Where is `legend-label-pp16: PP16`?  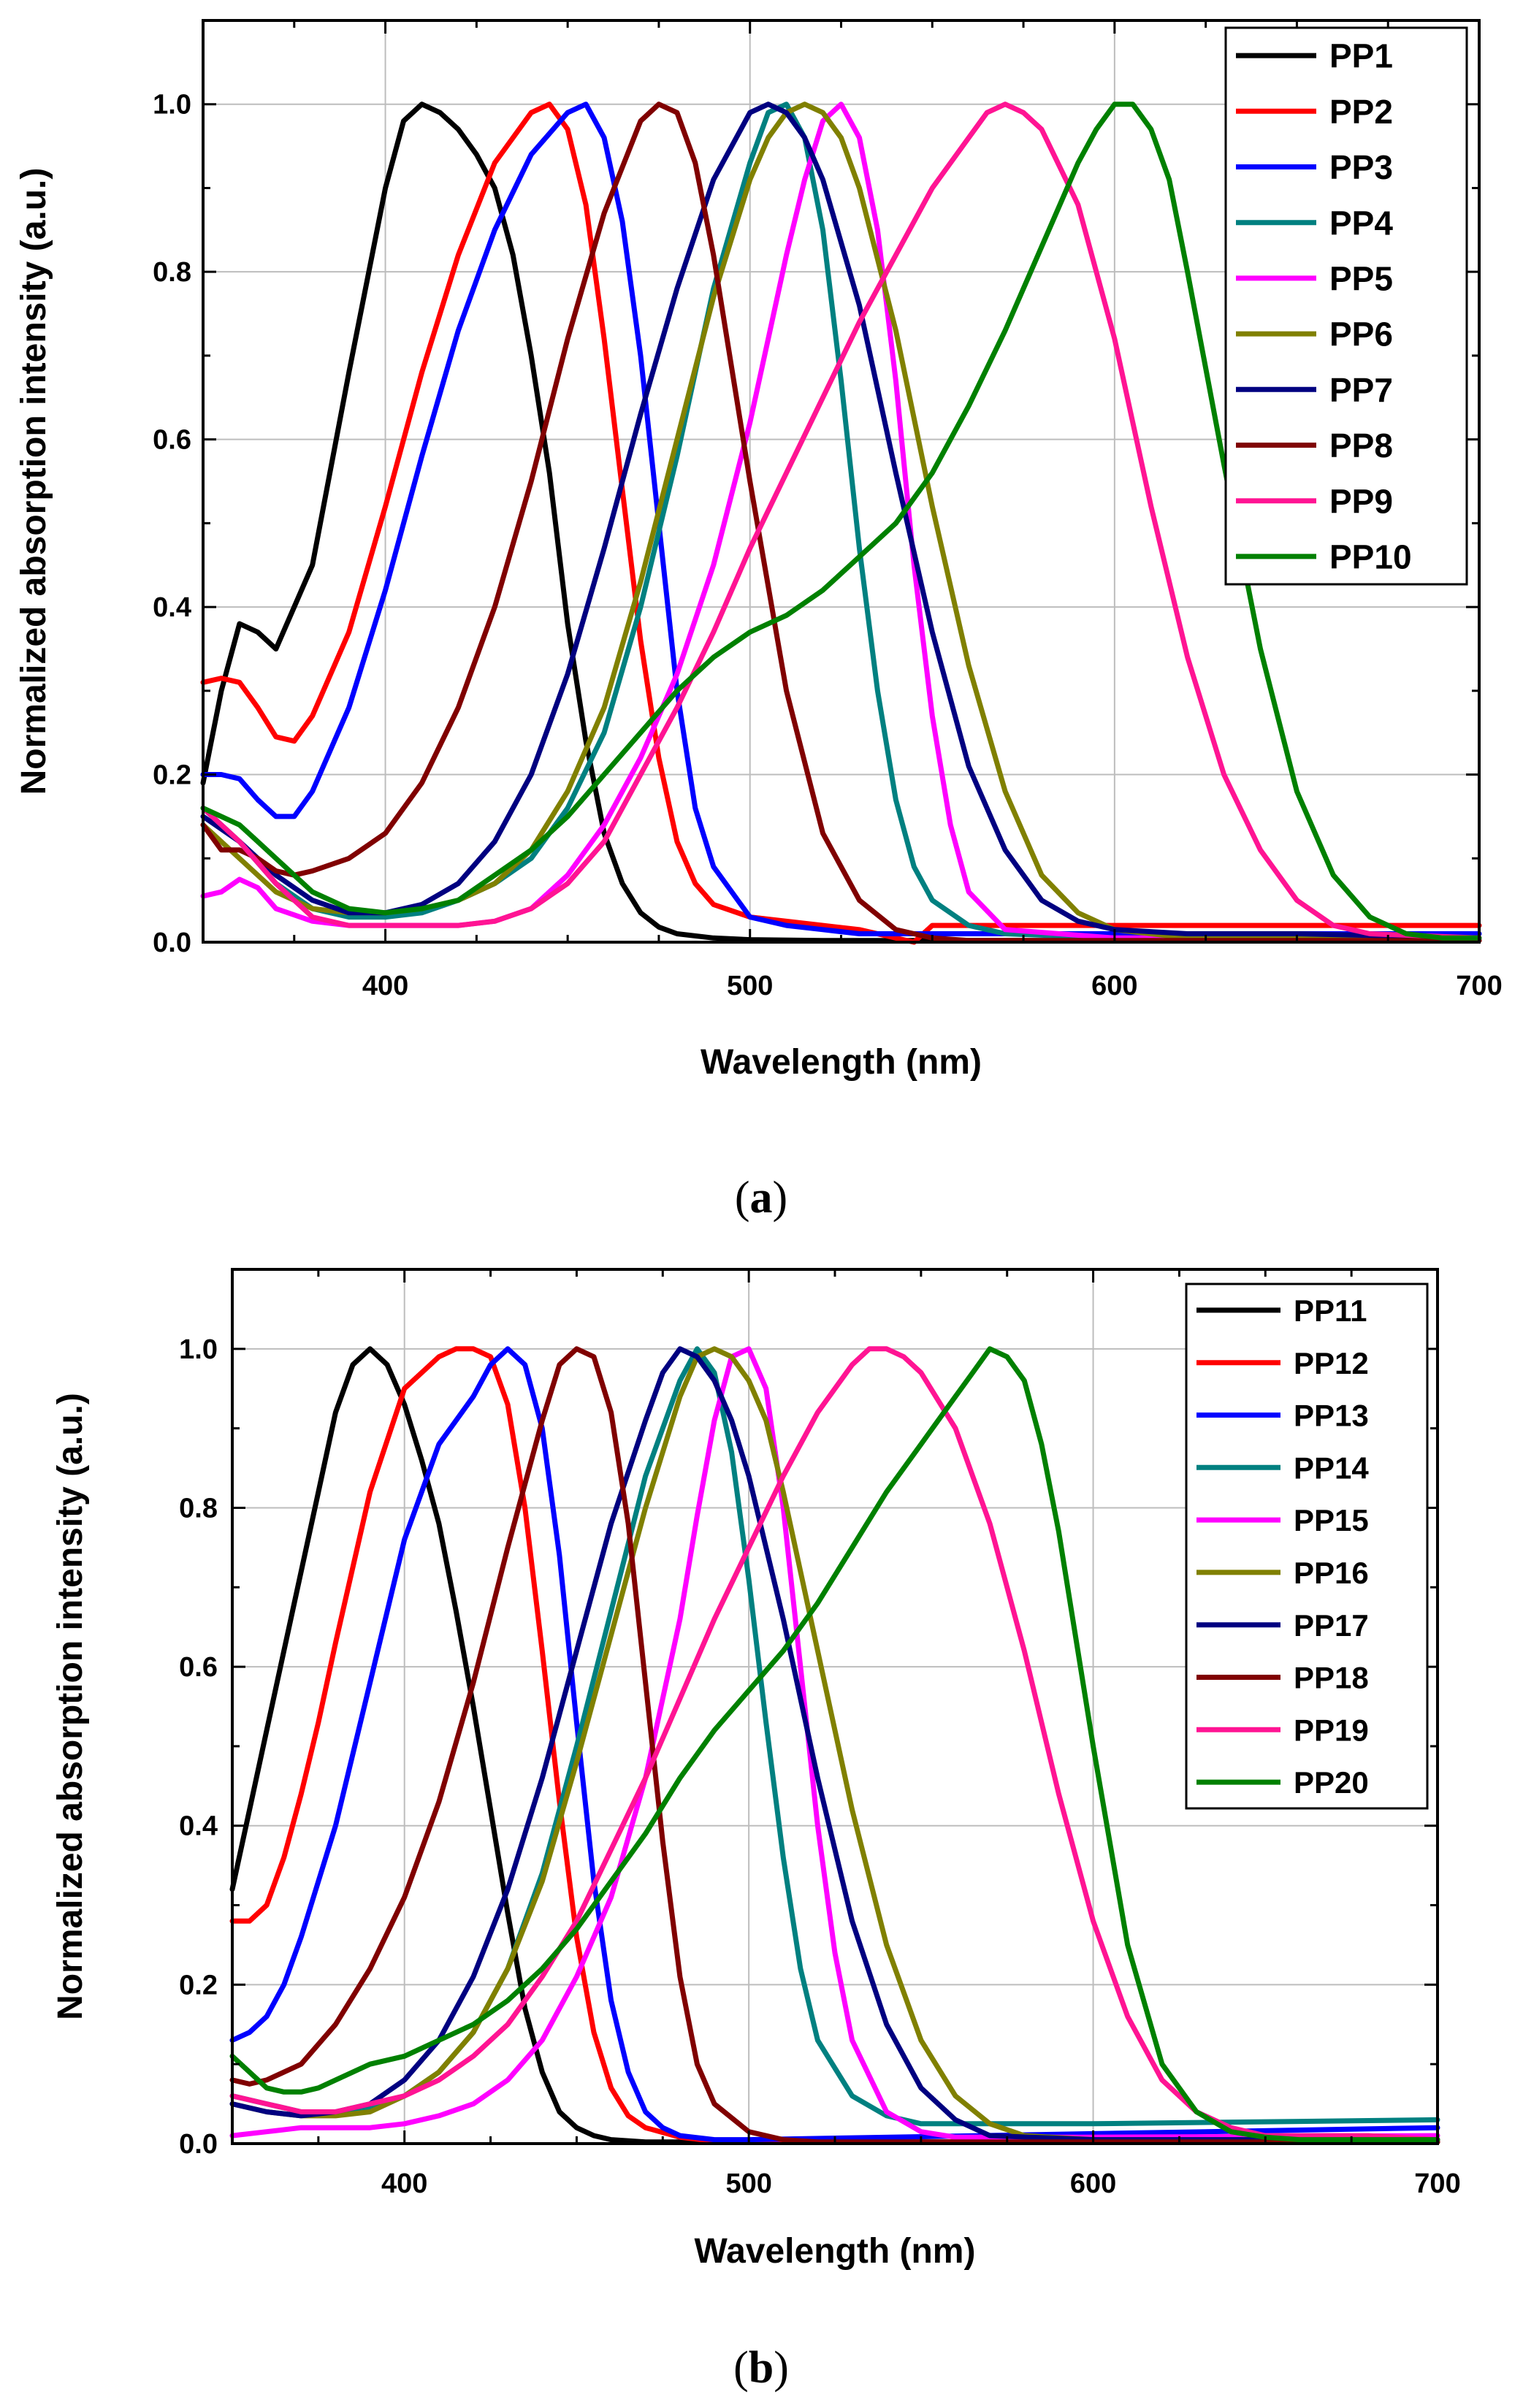 legend-label-pp16: PP16 is located at coordinates (1331, 1573).